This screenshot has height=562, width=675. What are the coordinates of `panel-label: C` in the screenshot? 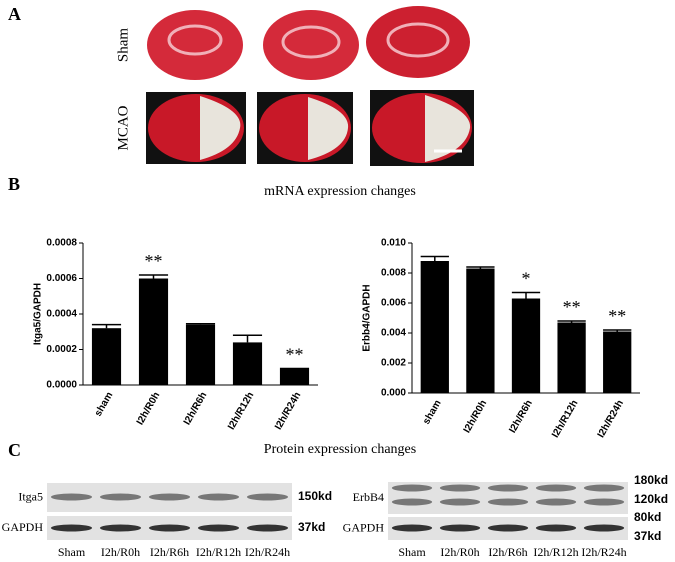 It's located at (14, 450).